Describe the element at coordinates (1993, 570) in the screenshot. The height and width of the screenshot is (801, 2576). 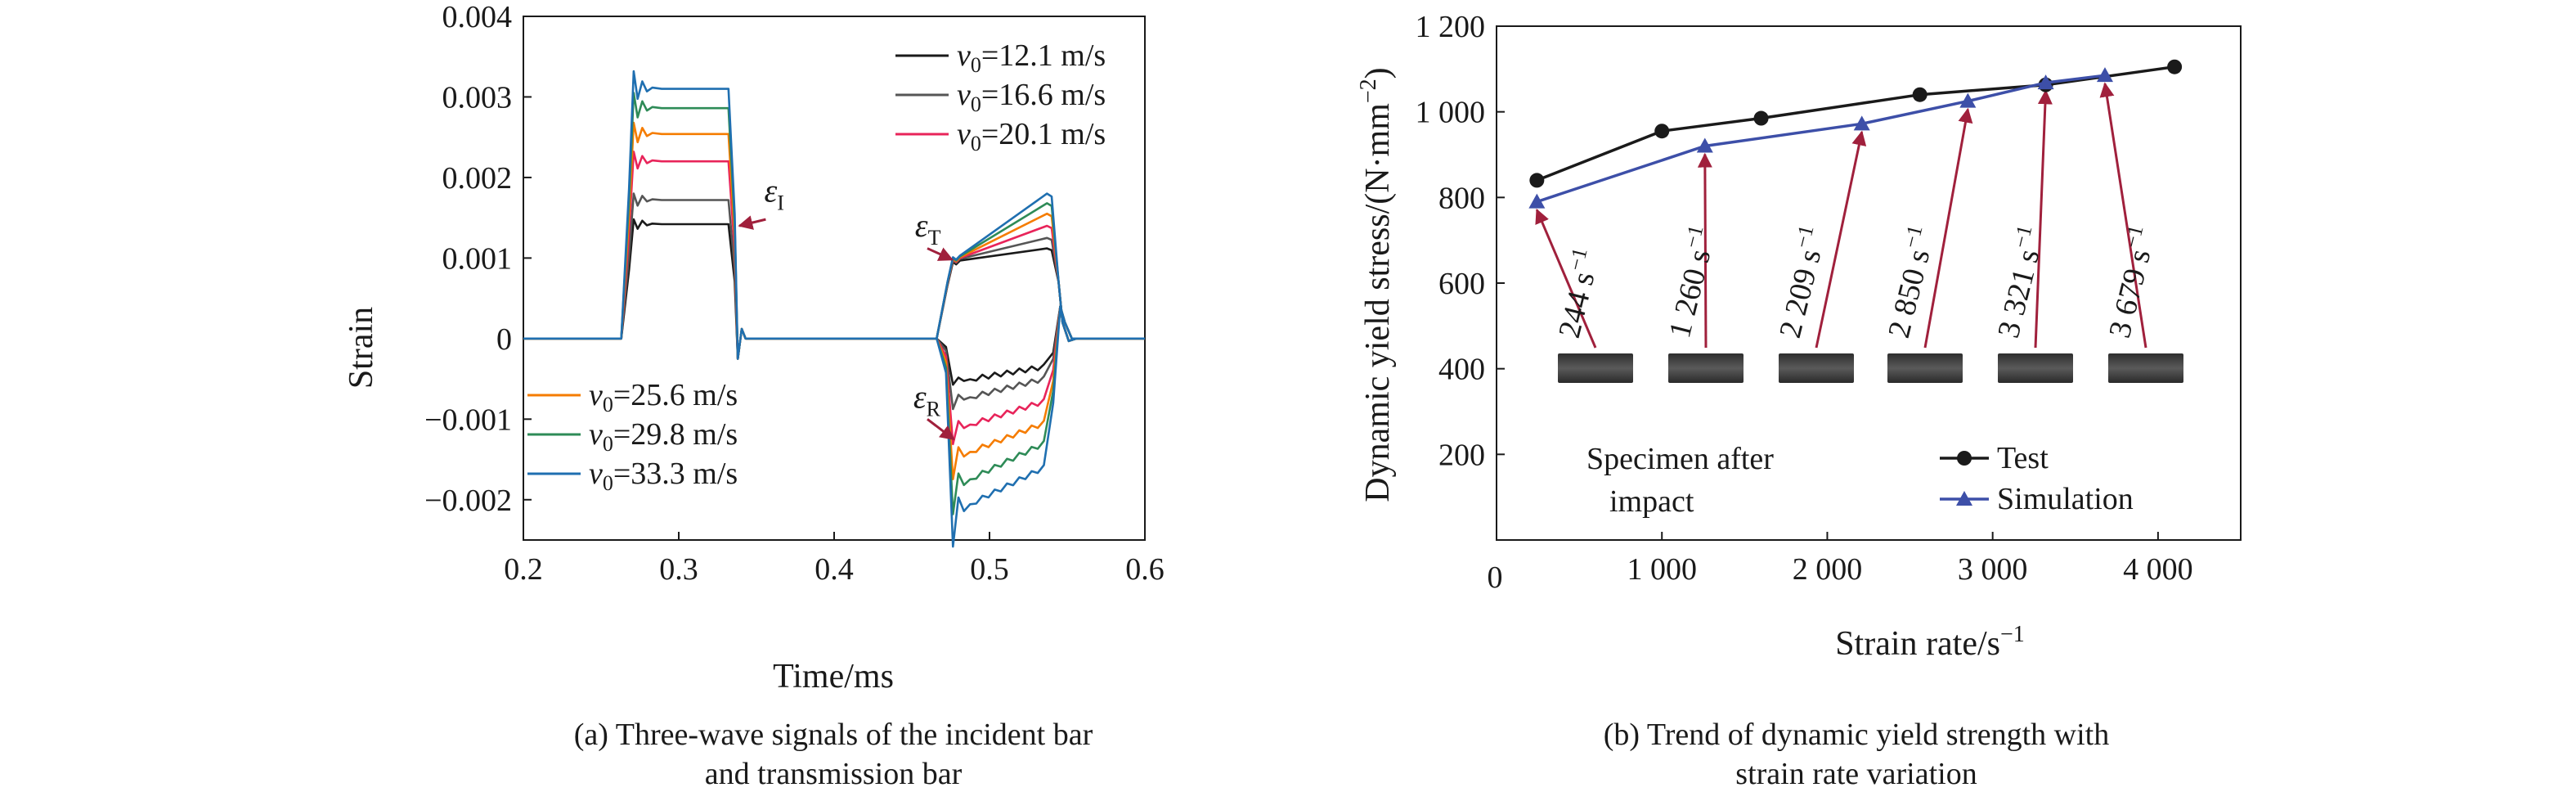
I see `panel-b-xtick-label: 3 000` at that location.